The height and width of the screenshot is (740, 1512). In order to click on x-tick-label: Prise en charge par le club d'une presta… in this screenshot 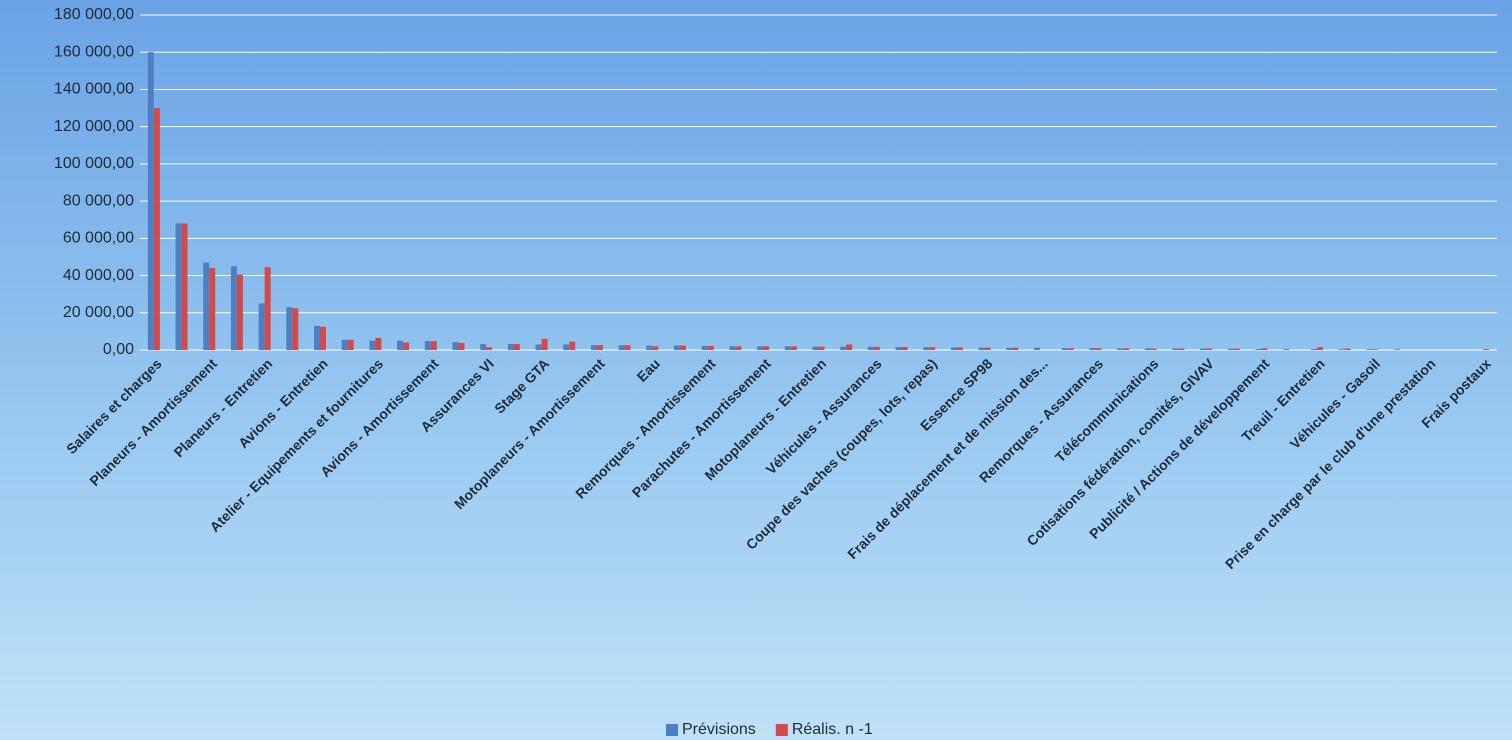, I will do `click(1330, 463)`.